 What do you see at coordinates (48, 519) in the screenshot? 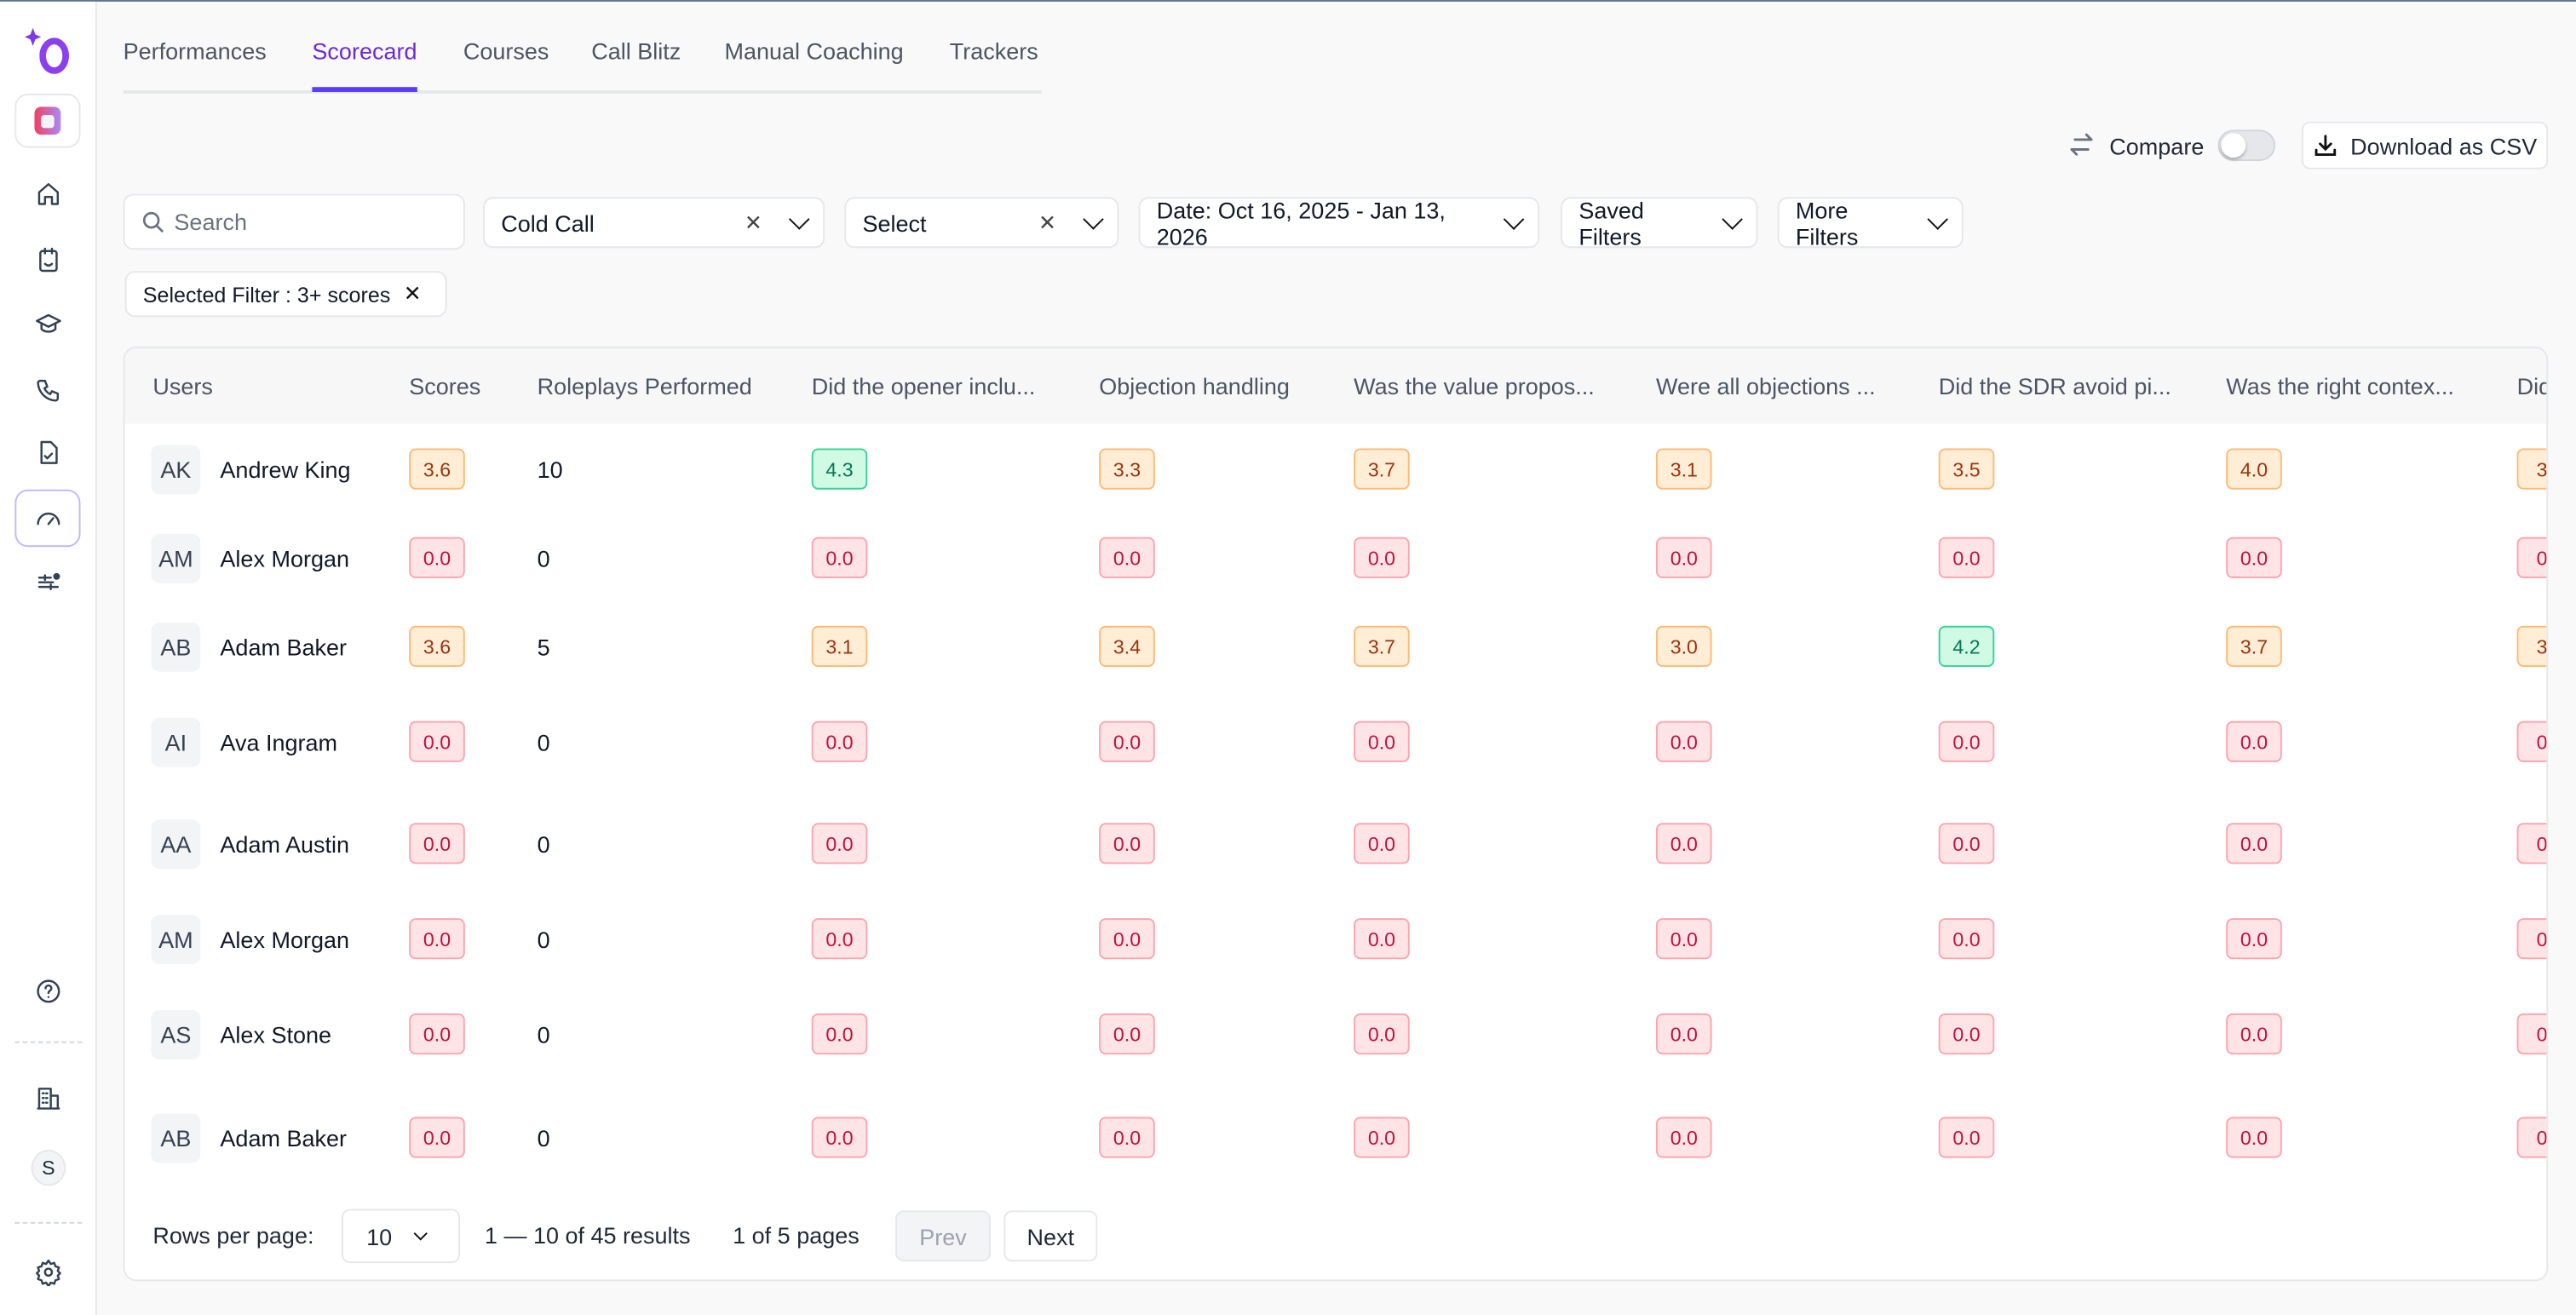
I see `scorecard-nav-button` at bounding box center [48, 519].